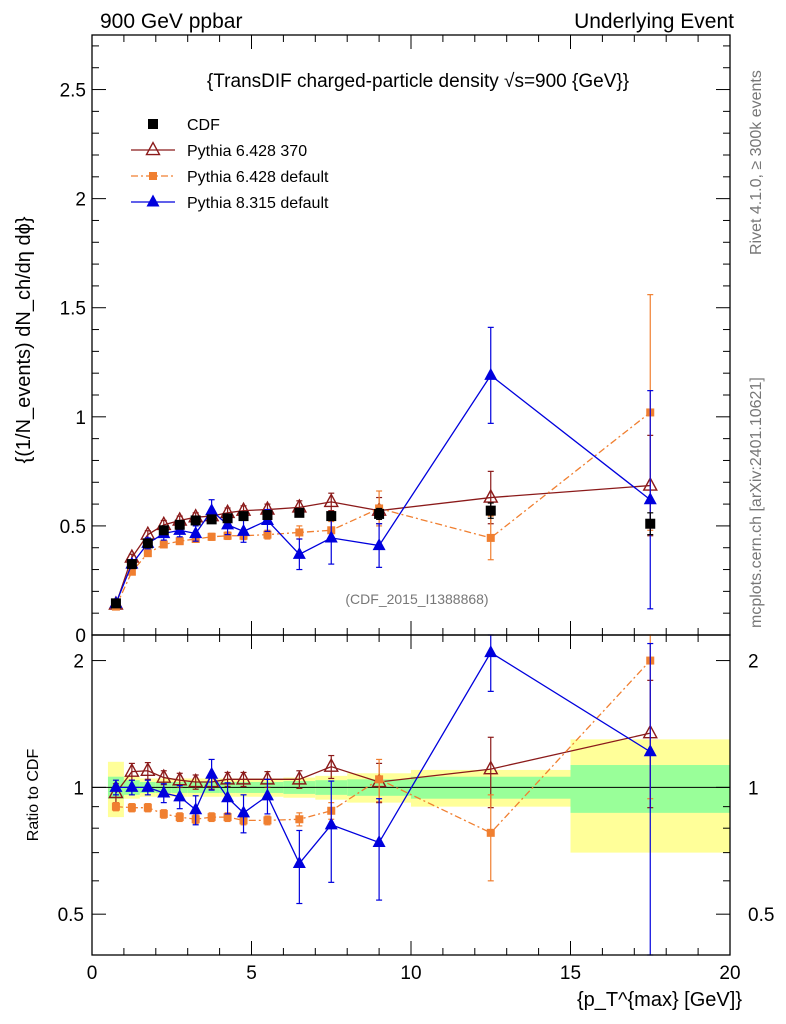 Image resolution: width=786 pixels, height=1024 pixels. I want to click on ratio-y-tick-label: 1, so click(78, 788).